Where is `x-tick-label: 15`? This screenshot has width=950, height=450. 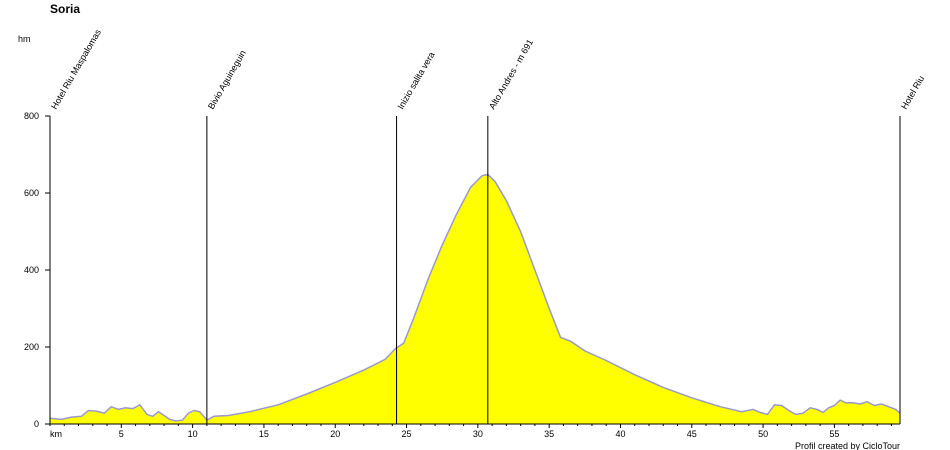 x-tick-label: 15 is located at coordinates (264, 434).